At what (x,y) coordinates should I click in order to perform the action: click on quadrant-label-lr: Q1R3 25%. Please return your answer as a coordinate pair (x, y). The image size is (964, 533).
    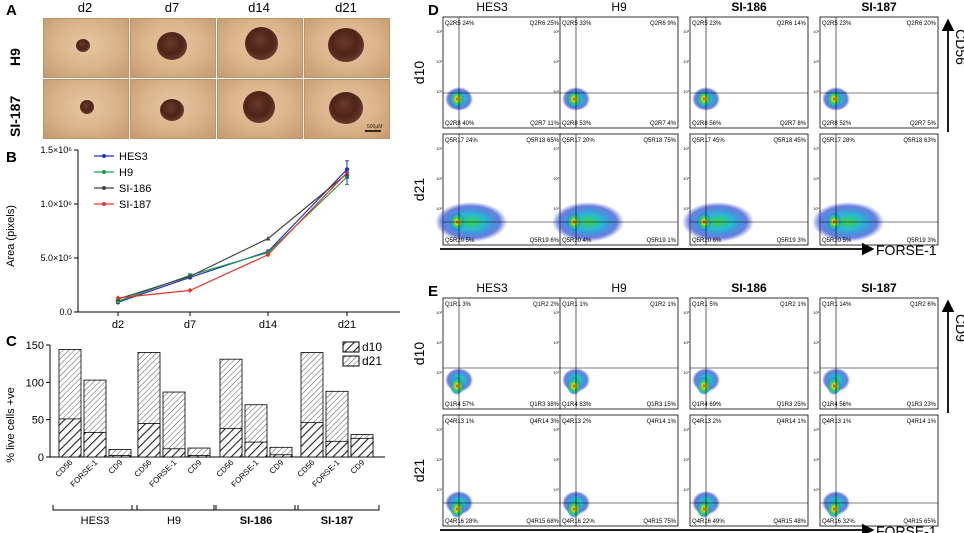
    Looking at the image, I should click on (792, 405).